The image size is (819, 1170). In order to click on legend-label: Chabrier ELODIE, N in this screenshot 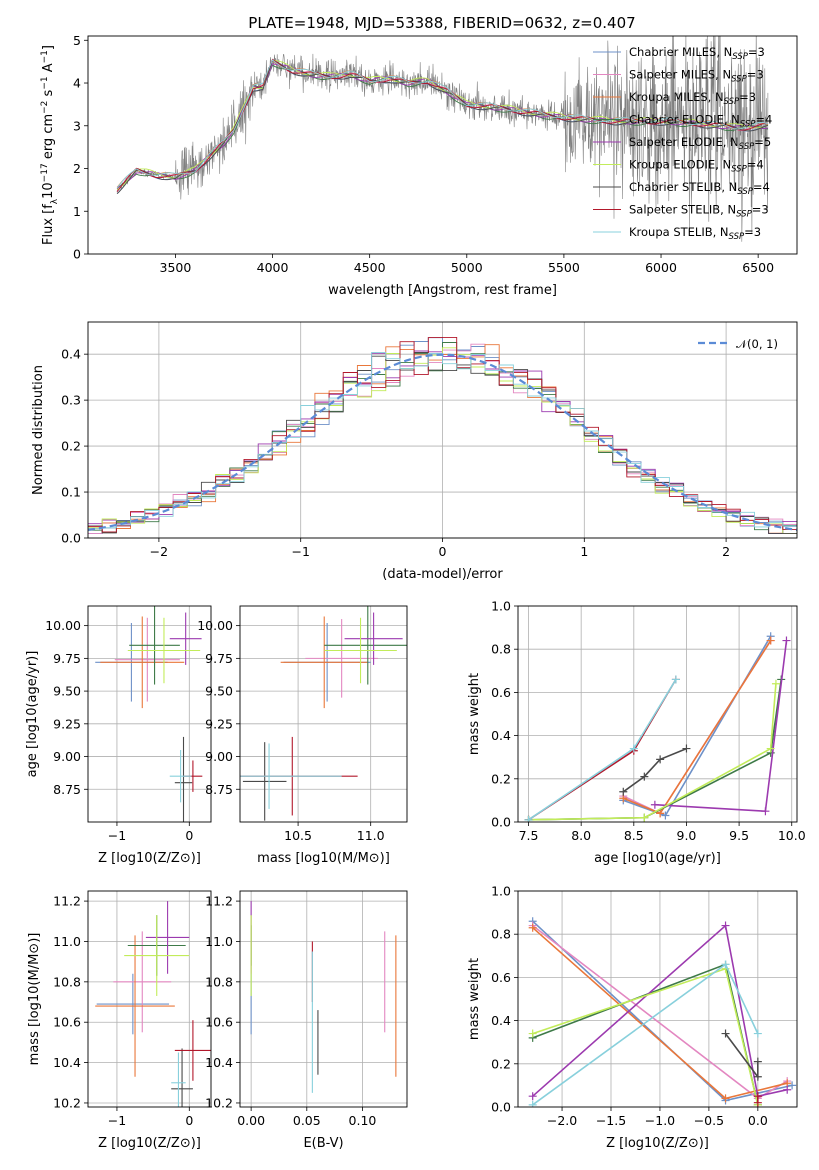, I will do `click(684, 120)`.